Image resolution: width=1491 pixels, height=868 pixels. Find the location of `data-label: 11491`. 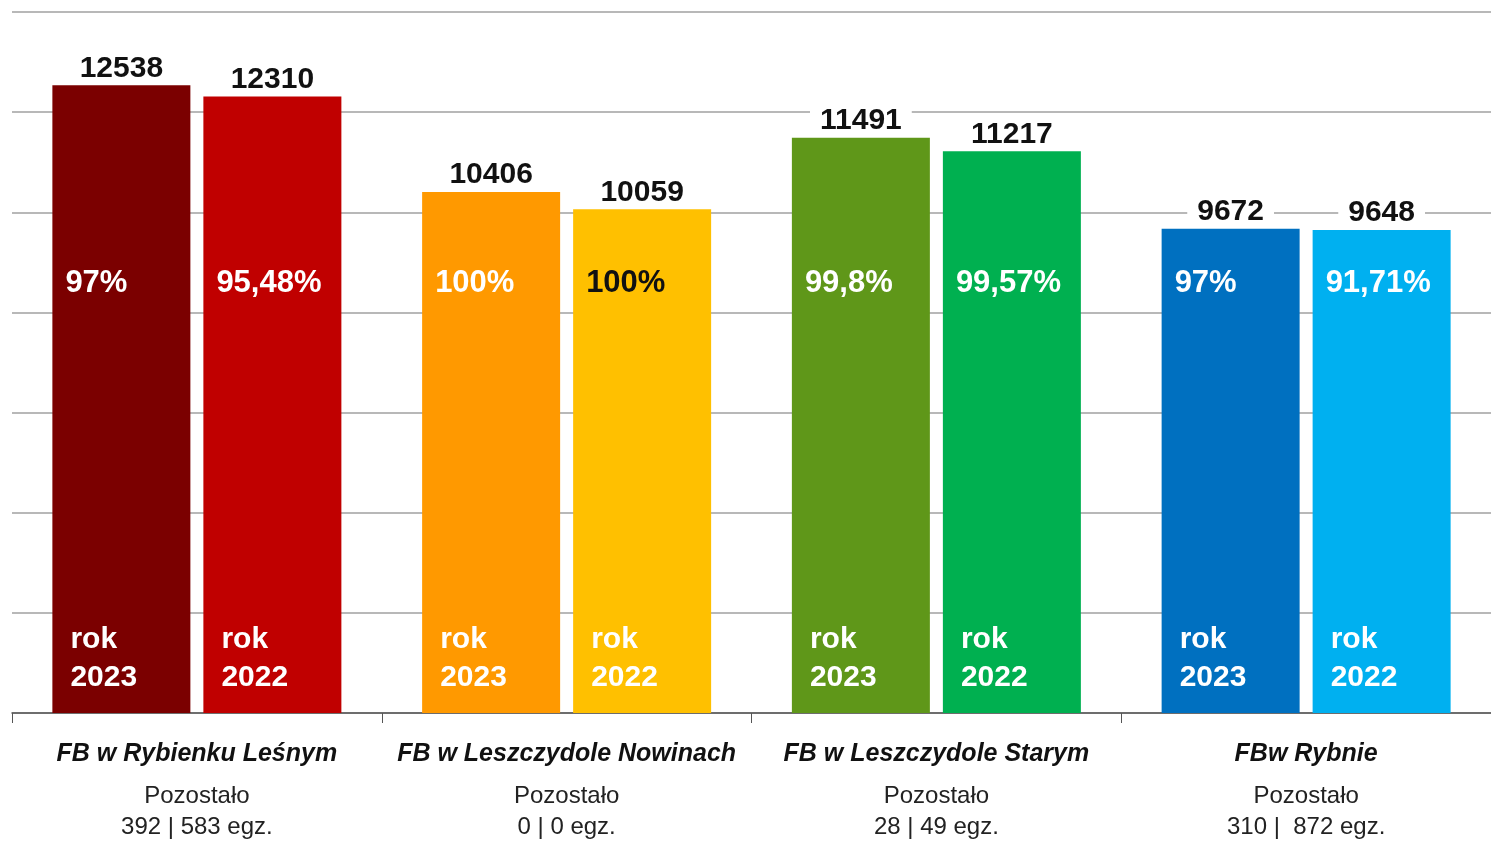

data-label: 11491 is located at coordinates (860, 119).